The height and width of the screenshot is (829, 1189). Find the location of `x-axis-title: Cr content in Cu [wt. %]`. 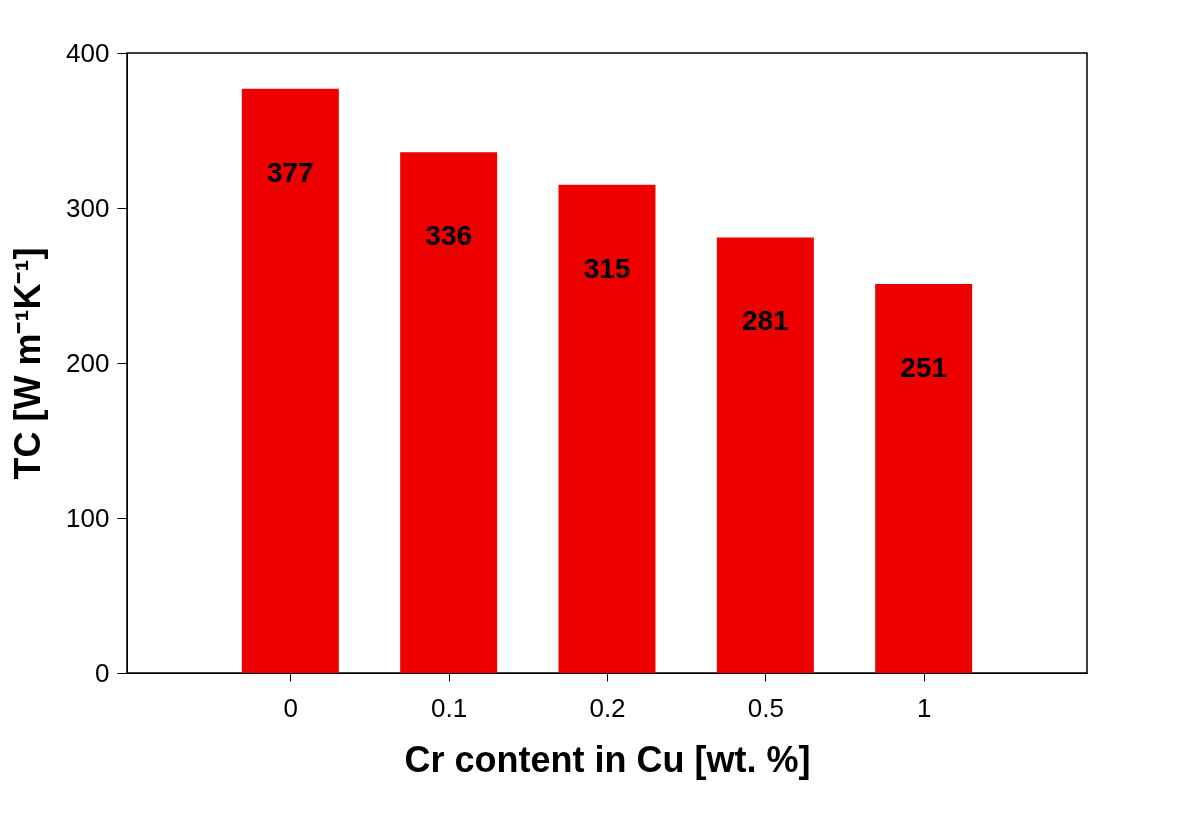

x-axis-title: Cr content in Cu [wt. %] is located at coordinates (607, 759).